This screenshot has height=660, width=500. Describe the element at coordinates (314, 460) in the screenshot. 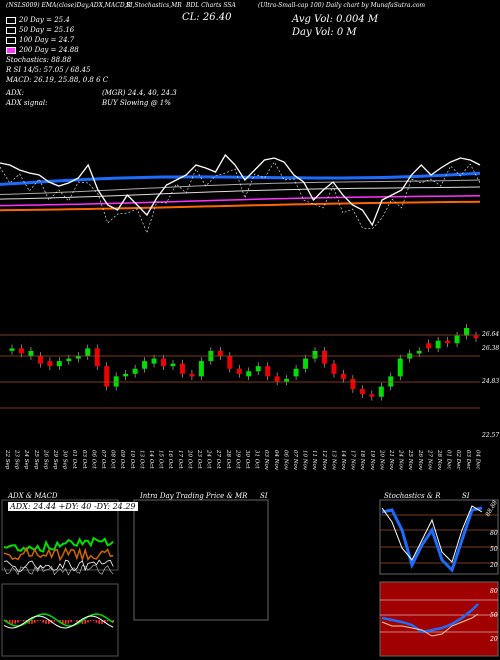

I see `date-label: 11 Nov` at that location.